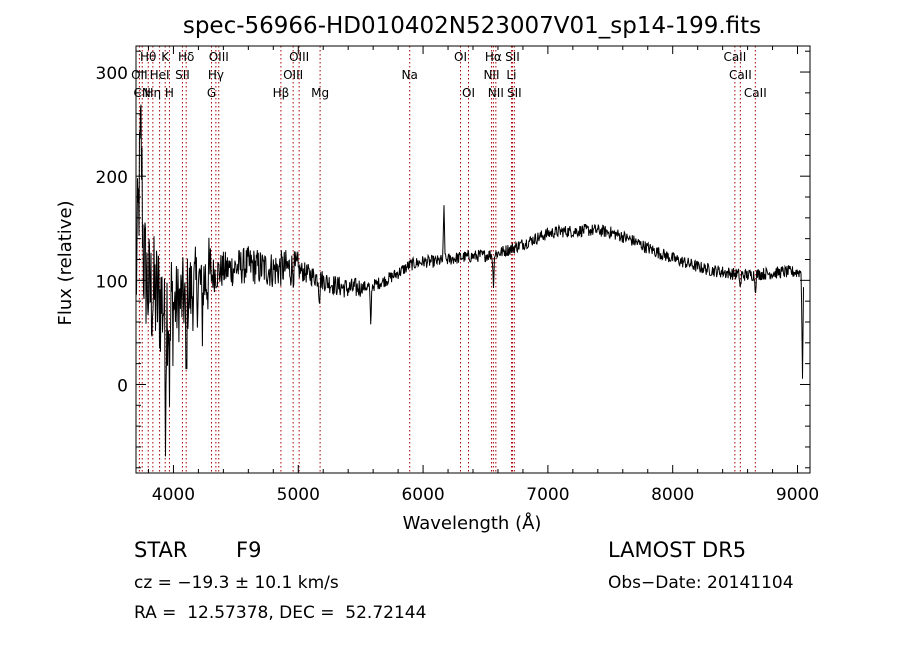  What do you see at coordinates (320, 93) in the screenshot?
I see `line-label: Mg` at bounding box center [320, 93].